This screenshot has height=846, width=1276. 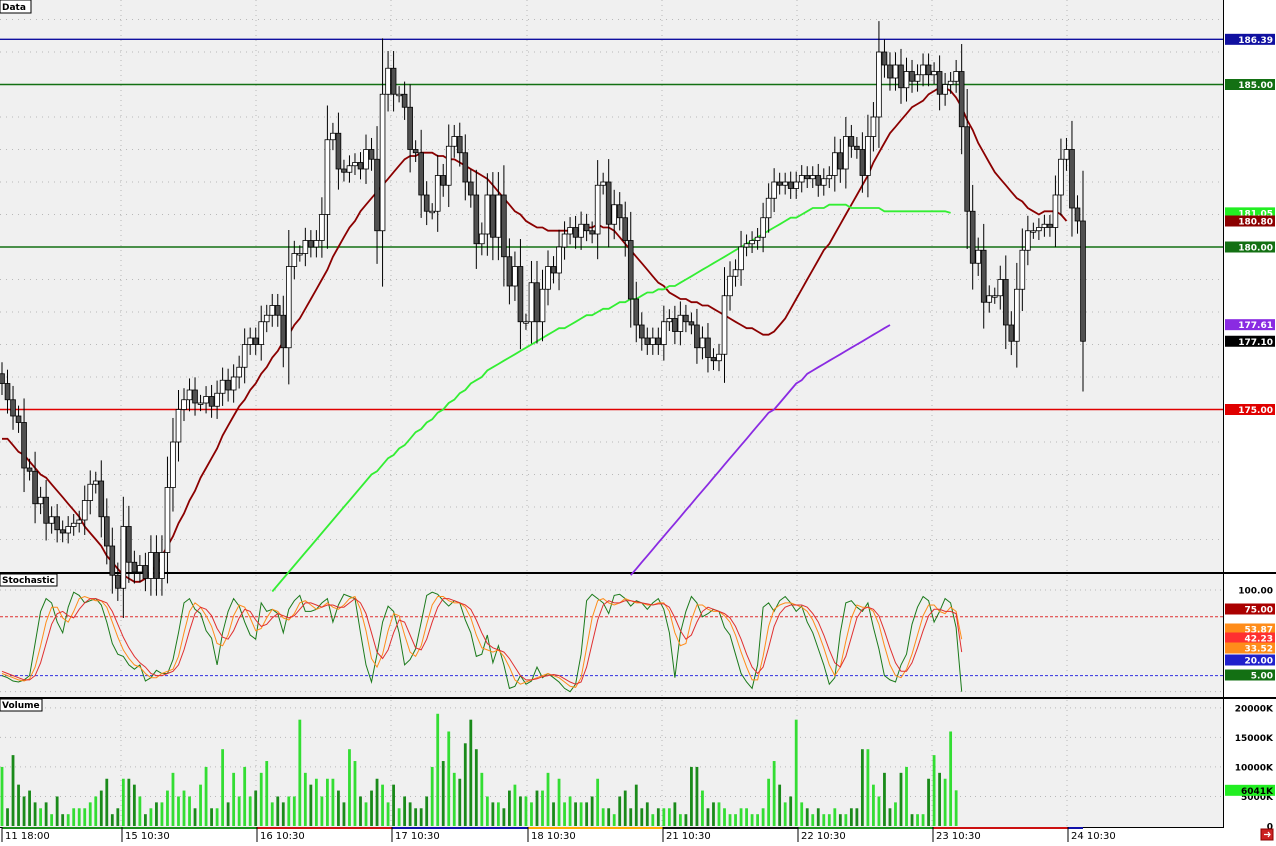 What do you see at coordinates (611, 642) in the screenshot?
I see `stochastic-series` at bounding box center [611, 642].